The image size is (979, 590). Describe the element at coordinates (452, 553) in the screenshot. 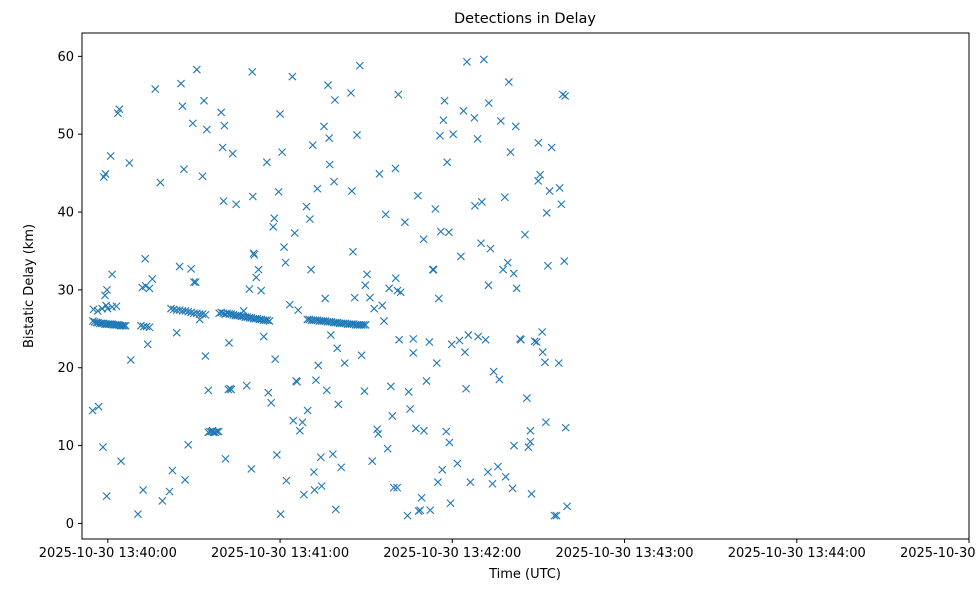

I see `x-tick-label: 2025-10-30 13:42:00` at that location.